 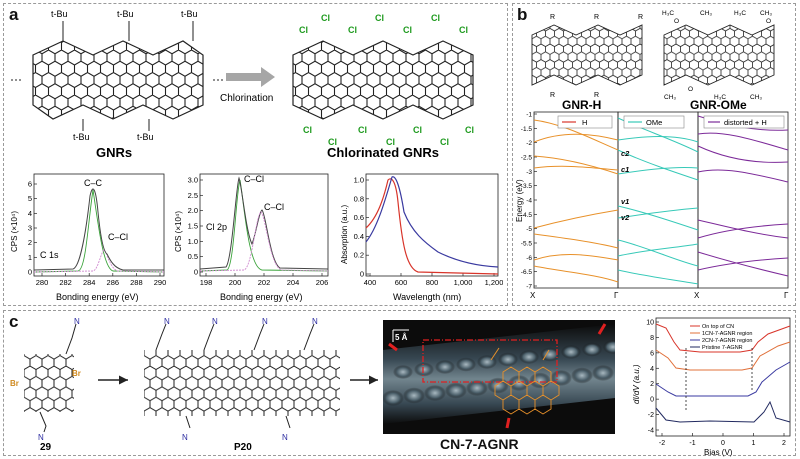 What do you see at coordinates (359, 236) in the screenshot?
I see `abs-ytick: 0.4` at bounding box center [359, 236].